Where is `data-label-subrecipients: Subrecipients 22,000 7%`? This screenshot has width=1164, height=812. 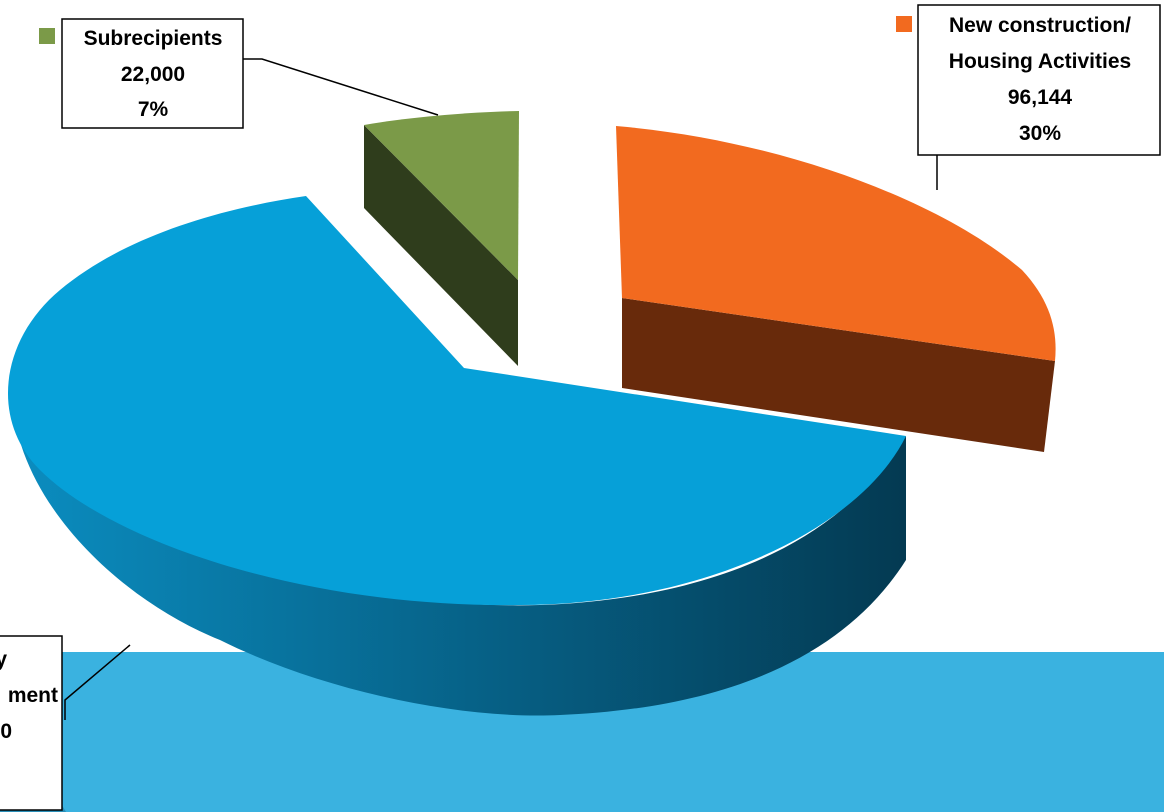
data-label-subrecipients: Subrecipients 22,000 7% is located at coordinates (141, 73).